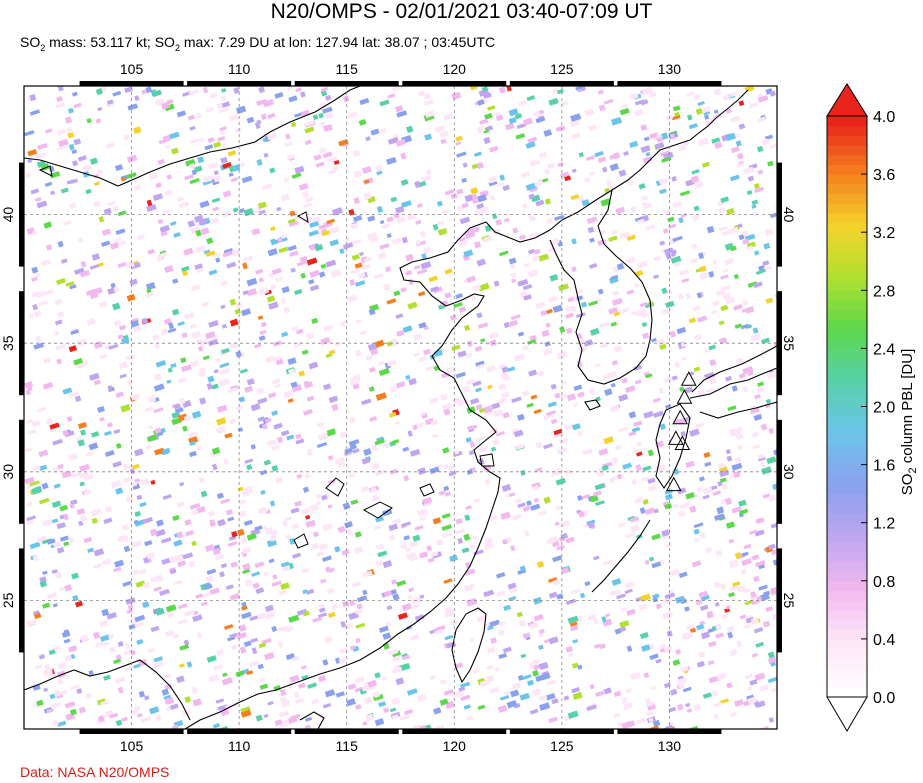  I want to click on lon-tick-label: 120, so click(455, 746).